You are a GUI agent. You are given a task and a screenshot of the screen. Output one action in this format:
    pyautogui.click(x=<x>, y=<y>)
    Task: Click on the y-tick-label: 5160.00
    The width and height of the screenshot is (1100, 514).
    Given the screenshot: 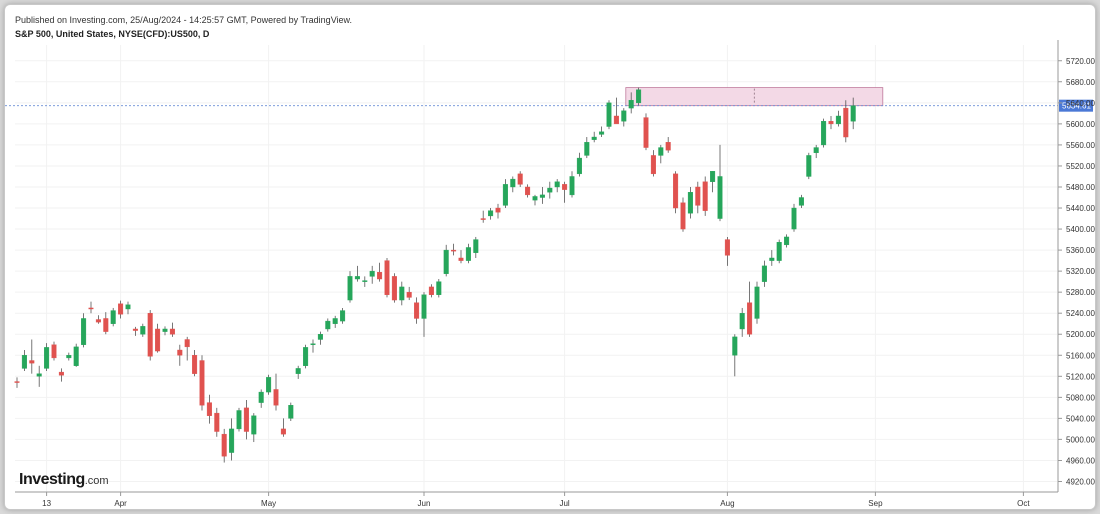 What is the action you would take?
    pyautogui.click(x=1080, y=355)
    